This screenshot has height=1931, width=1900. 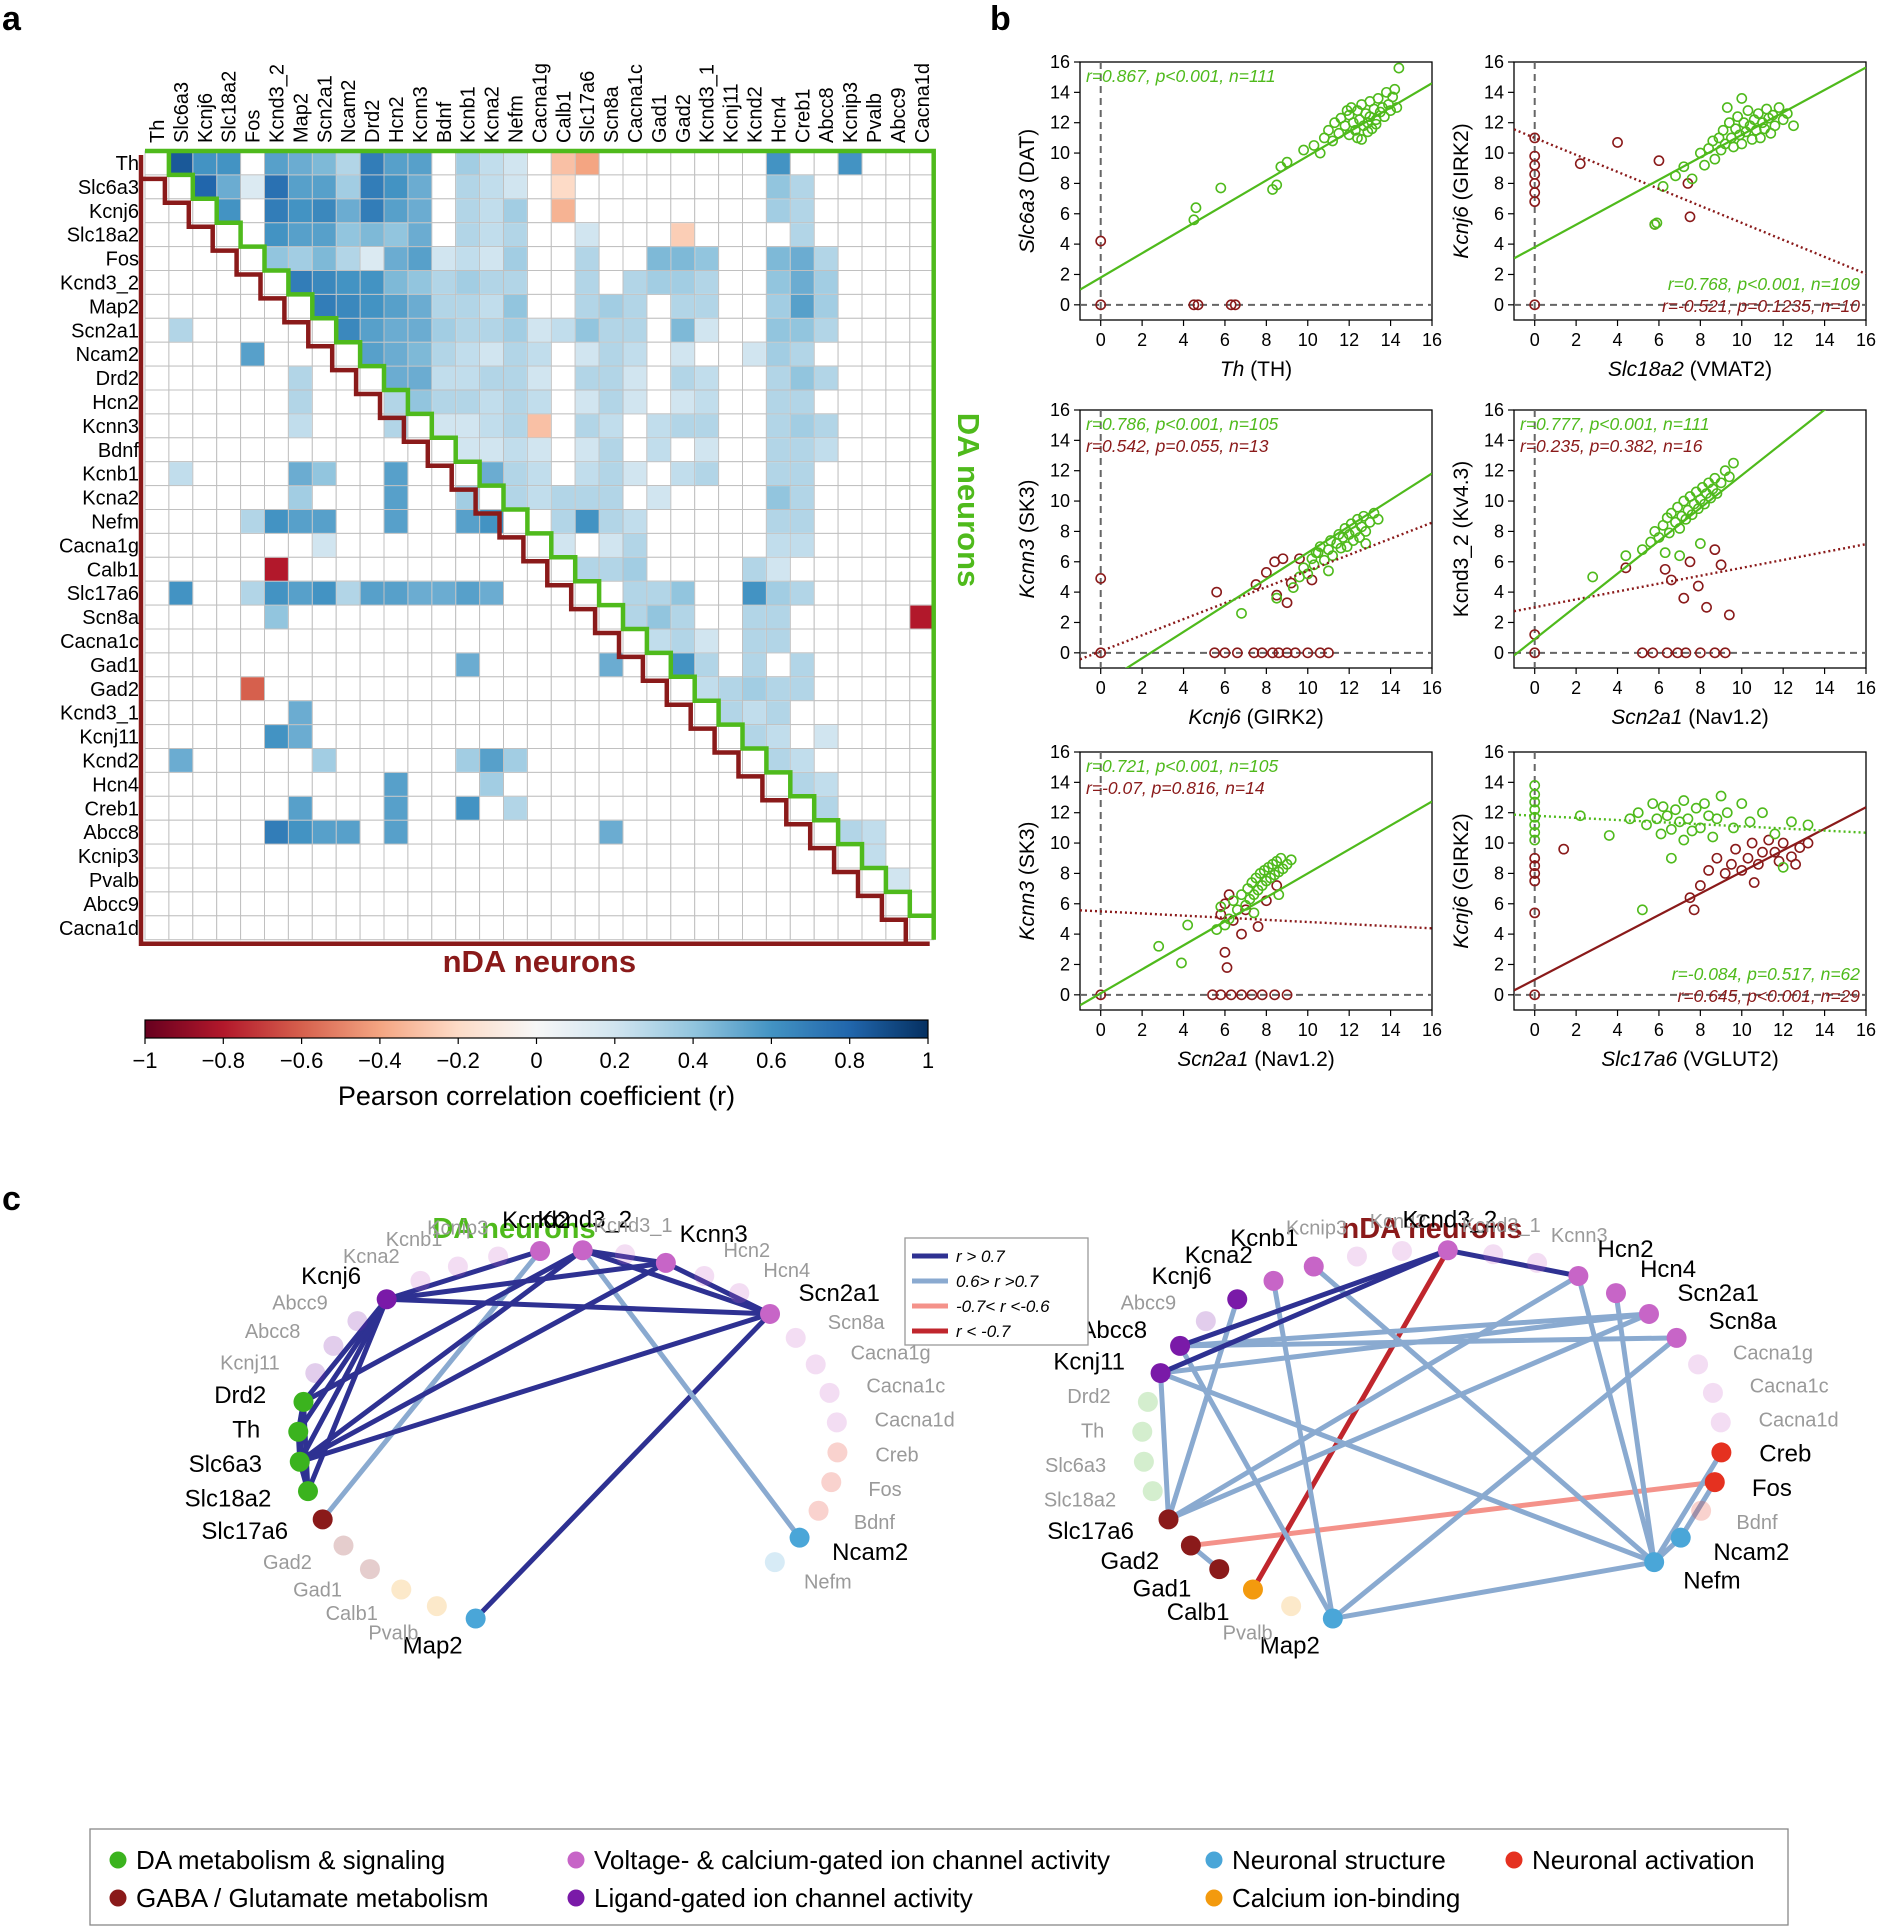 What do you see at coordinates (230, 107) in the screenshot?
I see `heatmap-col-label: Slc18a2` at bounding box center [230, 107].